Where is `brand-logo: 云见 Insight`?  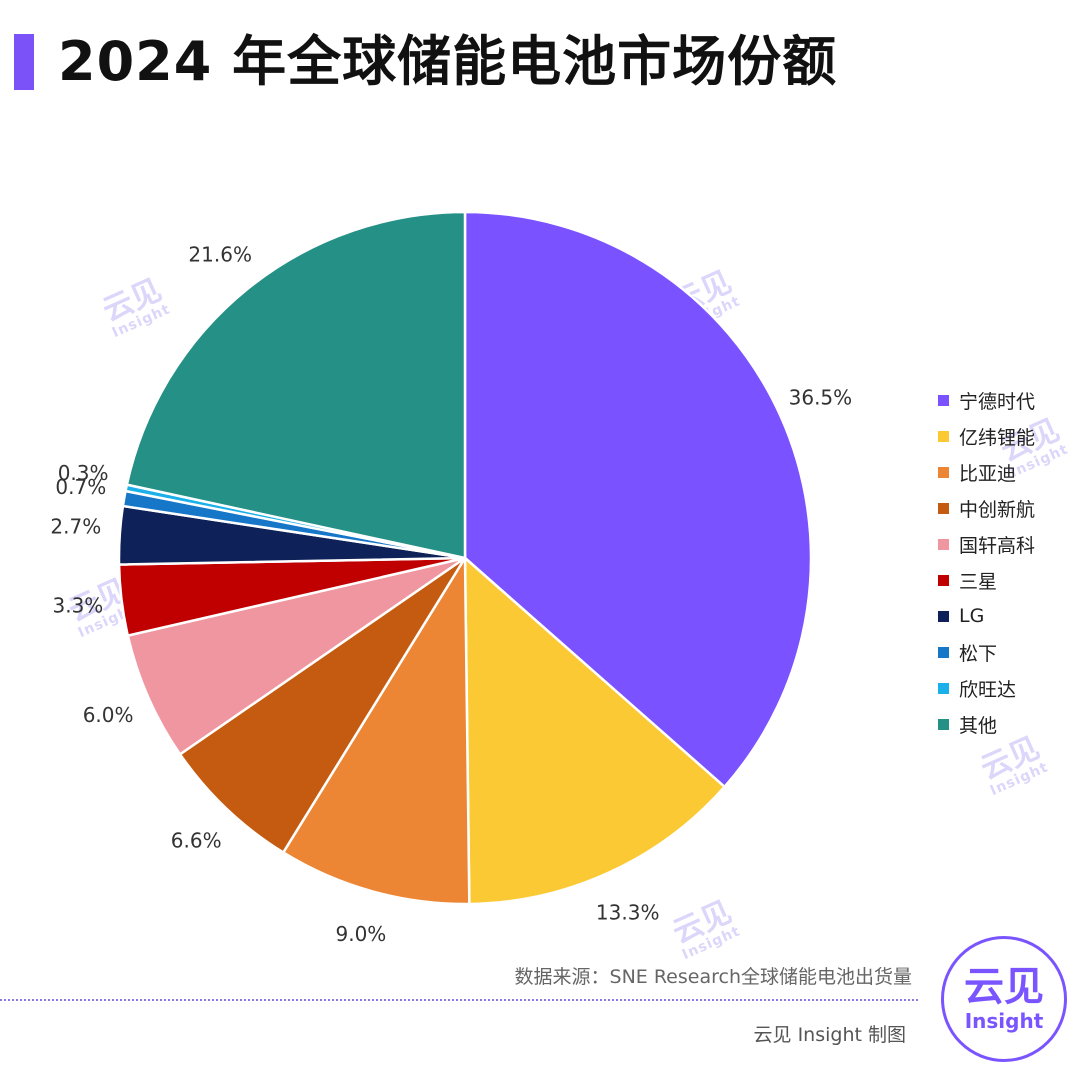
brand-logo: 云见 Insight is located at coordinates (1004, 999).